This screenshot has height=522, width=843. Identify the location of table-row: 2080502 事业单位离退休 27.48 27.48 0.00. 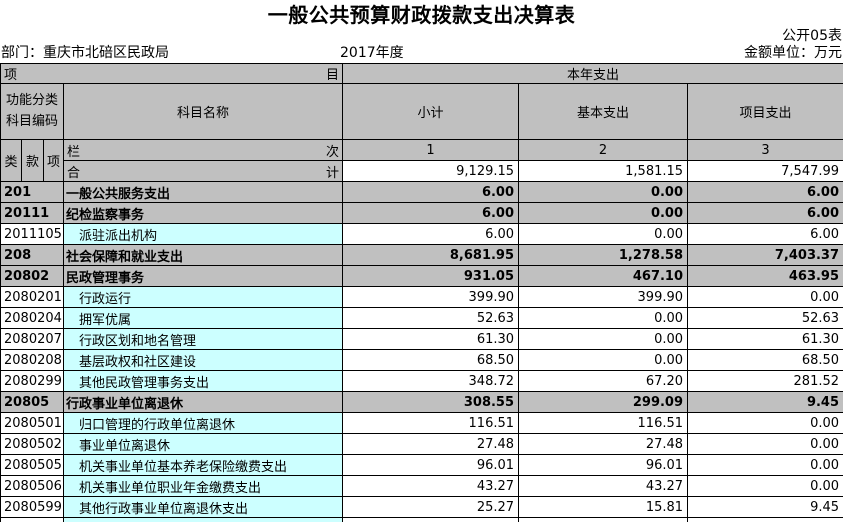
(422, 444).